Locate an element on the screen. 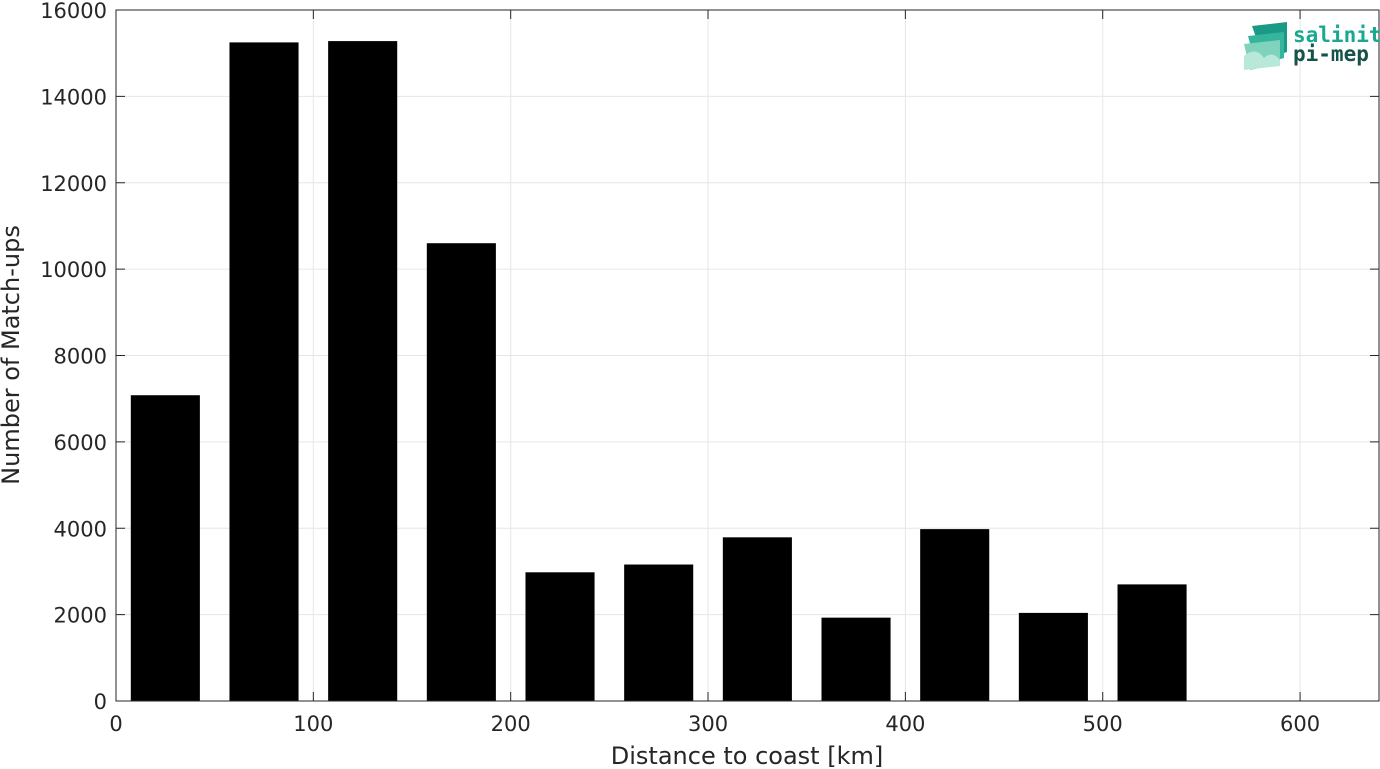 Image resolution: width=1380 pixels, height=769 pixels. y-tick-label: 6000 is located at coordinates (80, 443).